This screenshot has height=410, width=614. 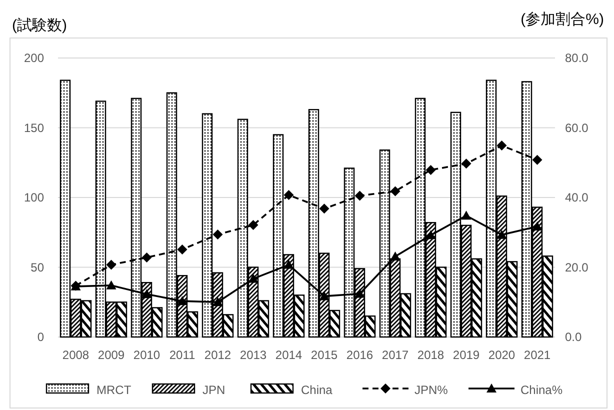 What do you see at coordinates (537, 355) in the screenshot?
I see `x-tick-label: 2021` at bounding box center [537, 355].